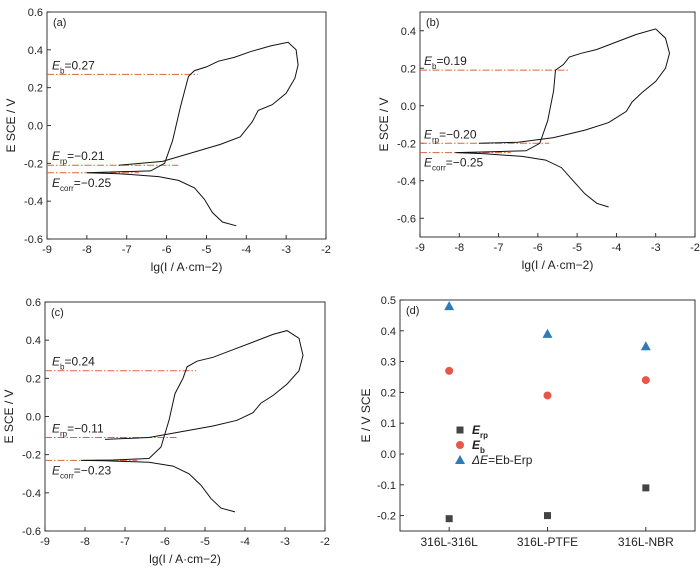 This screenshot has height=574, width=700. What do you see at coordinates (386, 486) in the screenshot?
I see `y-tick-label: -0.1` at bounding box center [386, 486].